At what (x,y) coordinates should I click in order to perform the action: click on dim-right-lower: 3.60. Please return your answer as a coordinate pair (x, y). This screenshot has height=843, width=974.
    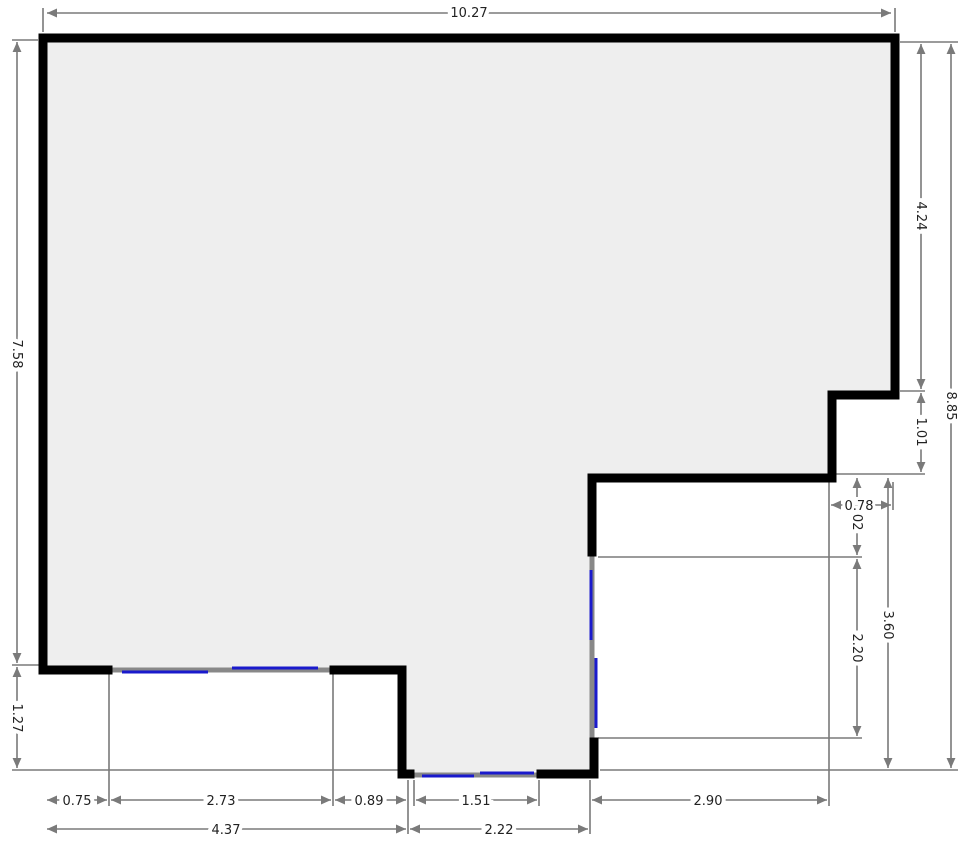
    Looking at the image, I should click on (887, 625).